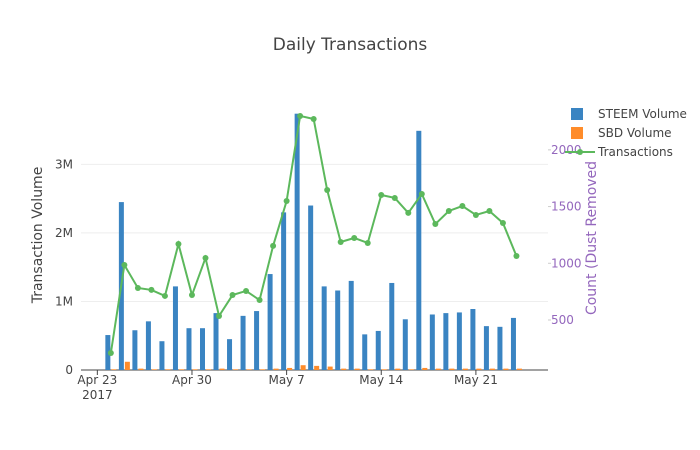  I want to click on x-tick-label-line: Apr 23, so click(97, 380).